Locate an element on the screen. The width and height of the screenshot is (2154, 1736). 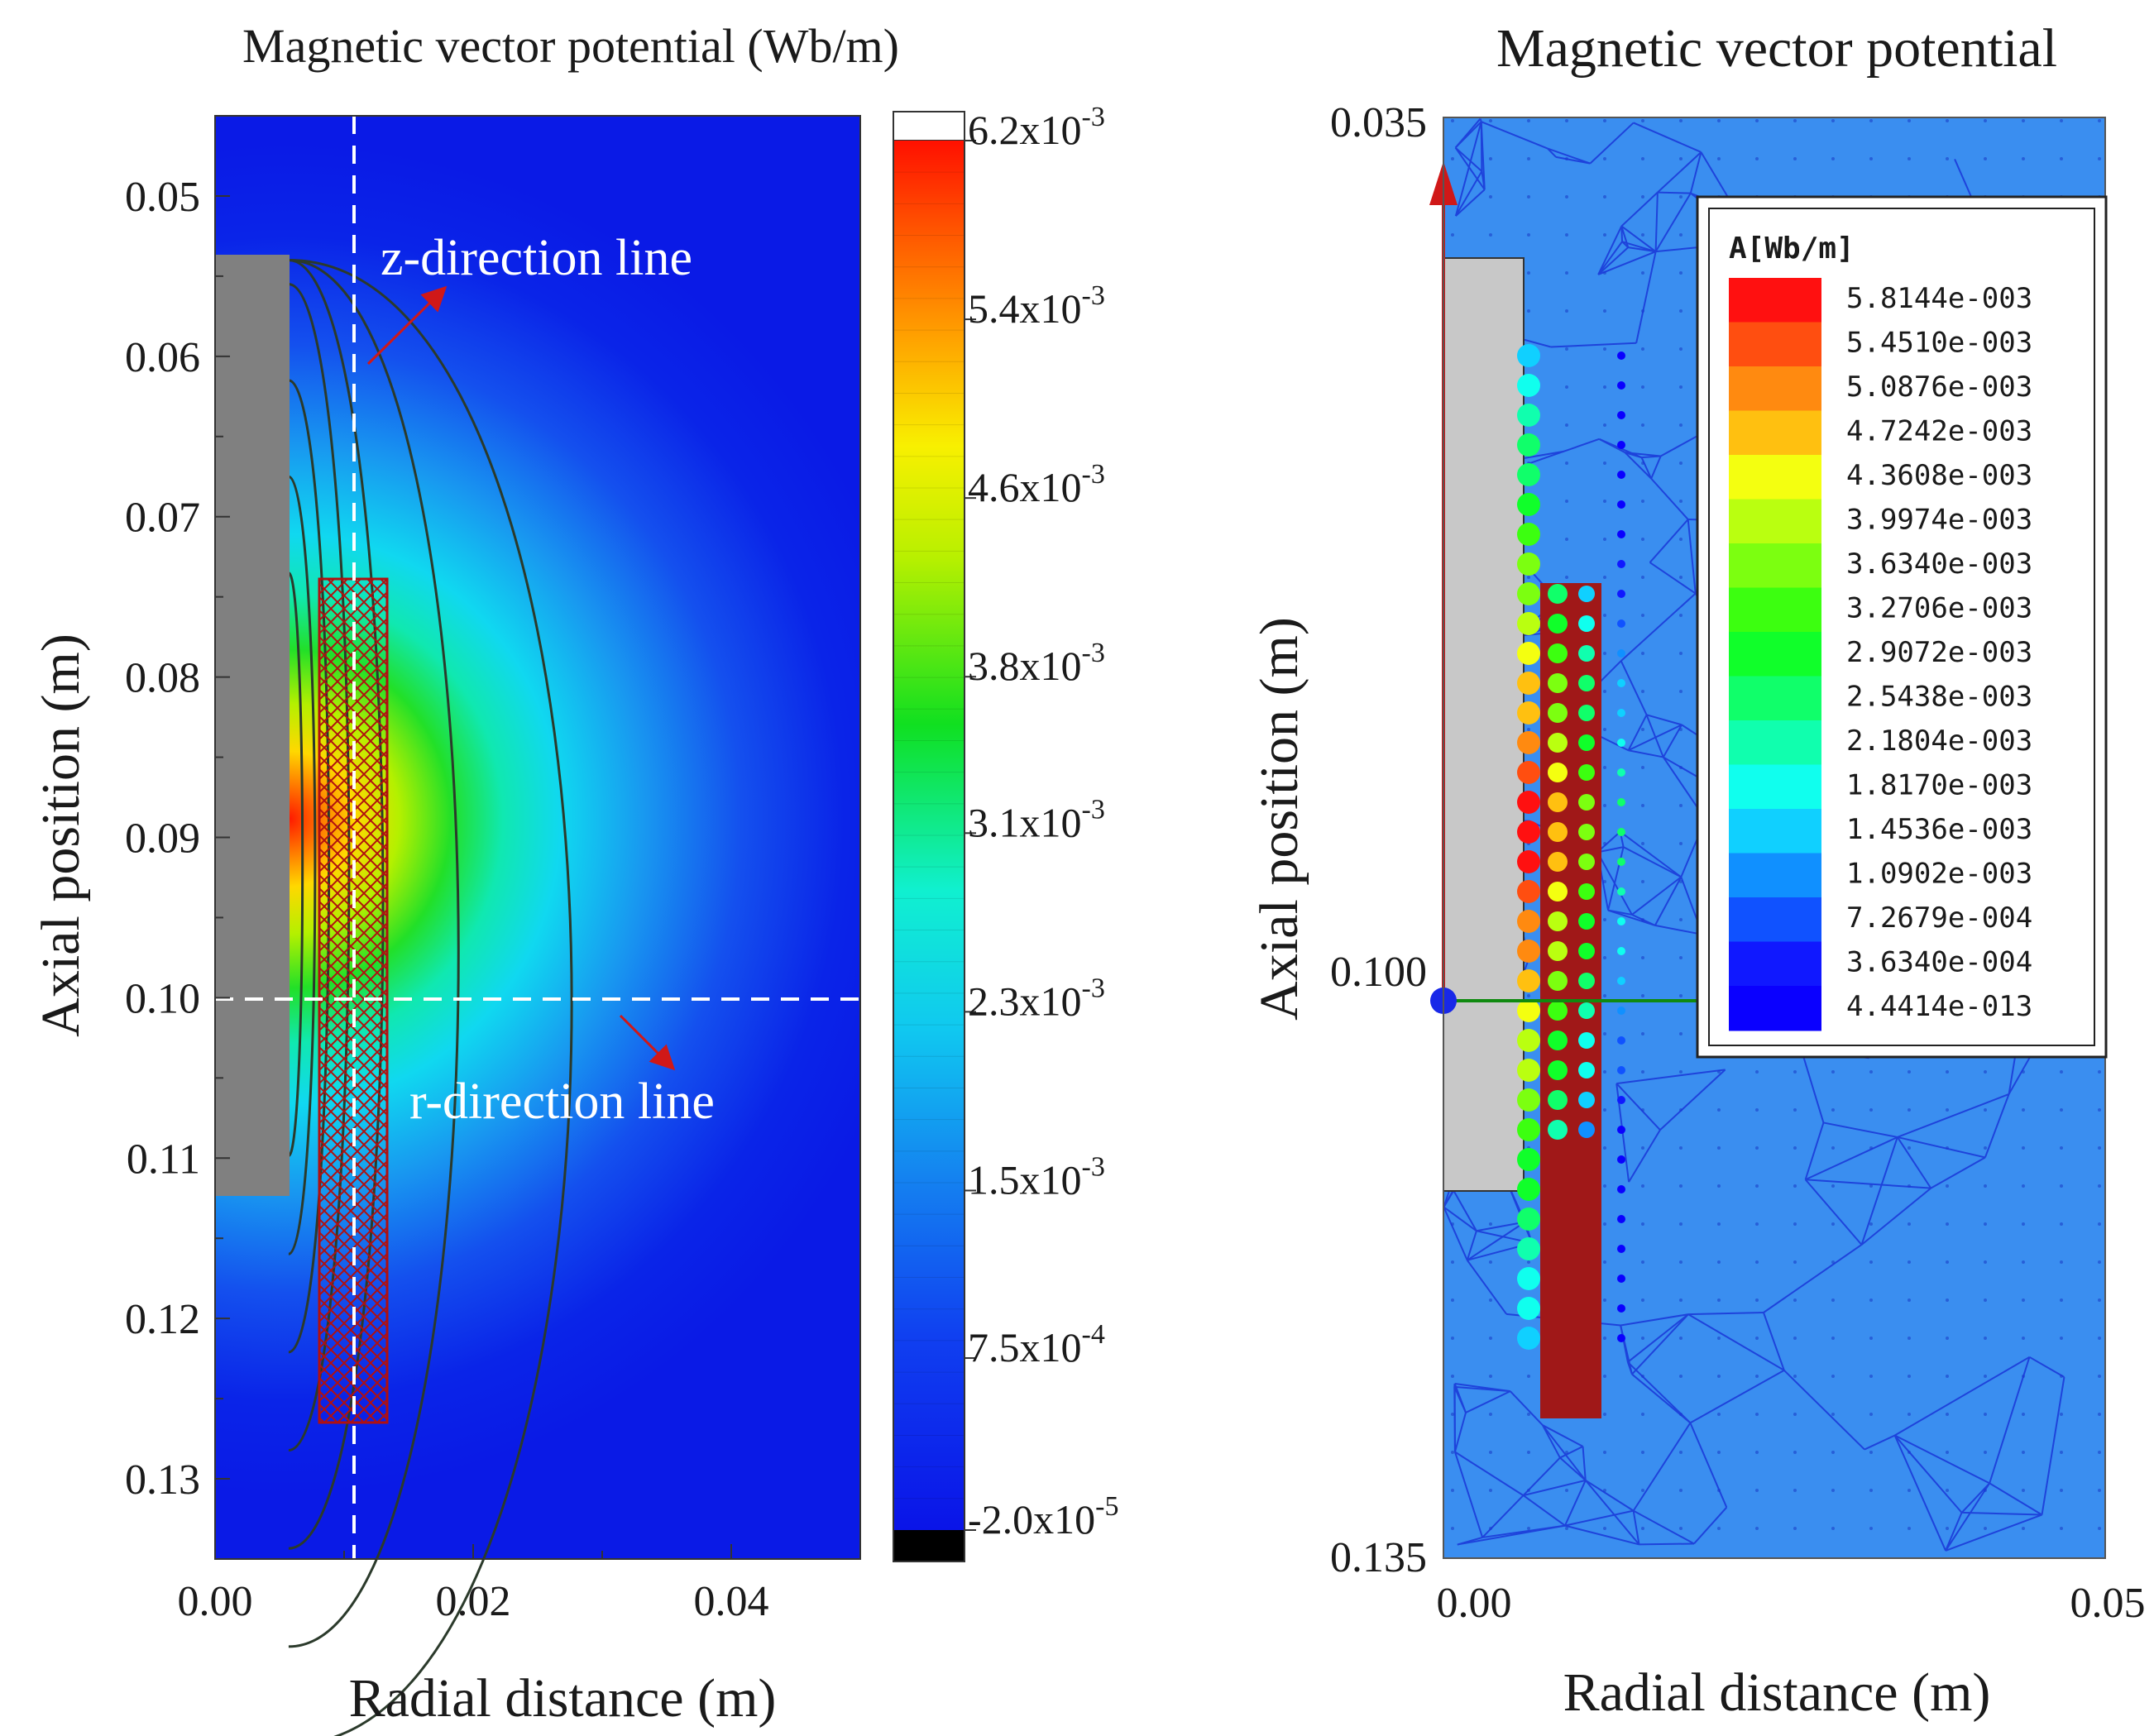
y-tick-label: 0.07 is located at coordinates (162, 518).